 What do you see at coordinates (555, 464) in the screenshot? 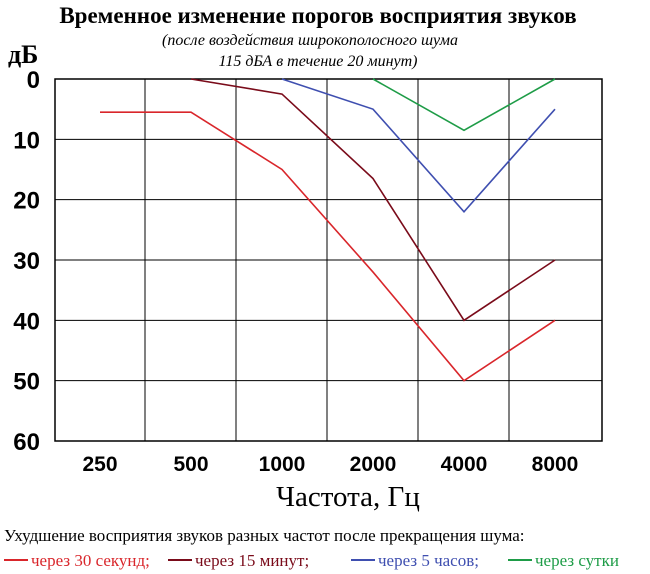
I see `x-tick-label: 8000` at bounding box center [555, 464].